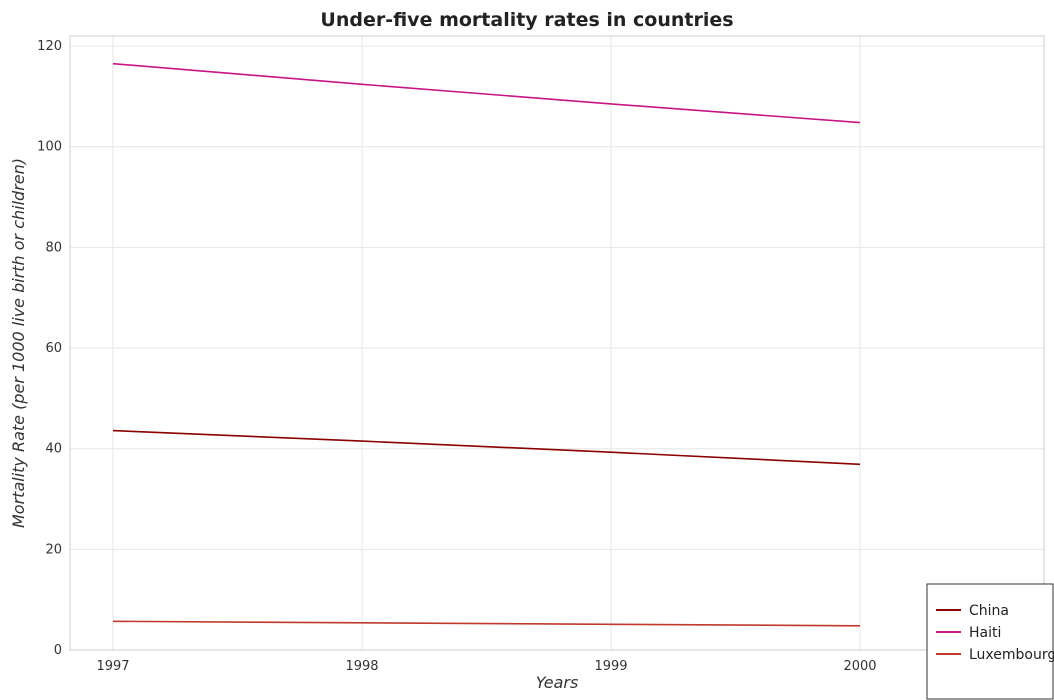 Image resolution: width=1054 pixels, height=700 pixels. I want to click on x-axis-label: Years, so click(557, 682).